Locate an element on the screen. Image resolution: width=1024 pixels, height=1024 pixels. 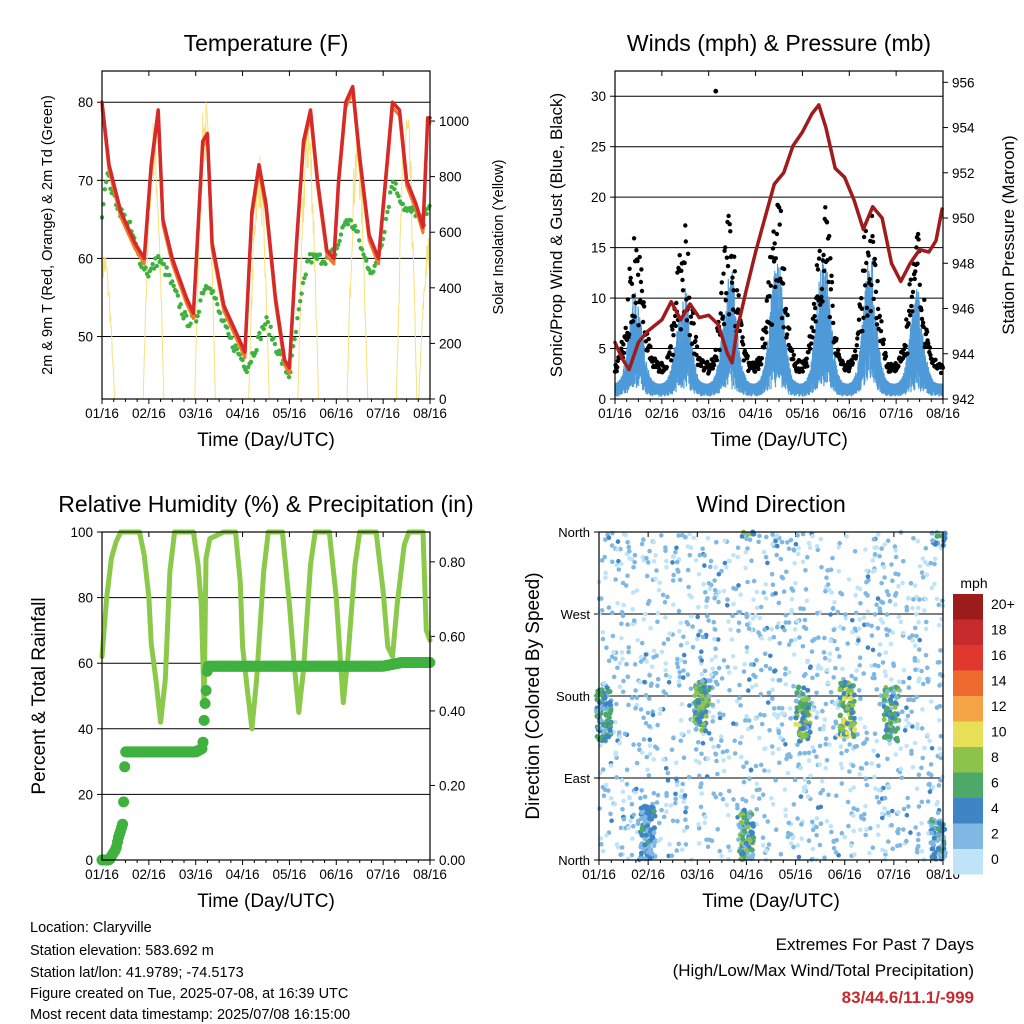
chart-3-xtick-label: 04/16 is located at coordinates (243, 874).